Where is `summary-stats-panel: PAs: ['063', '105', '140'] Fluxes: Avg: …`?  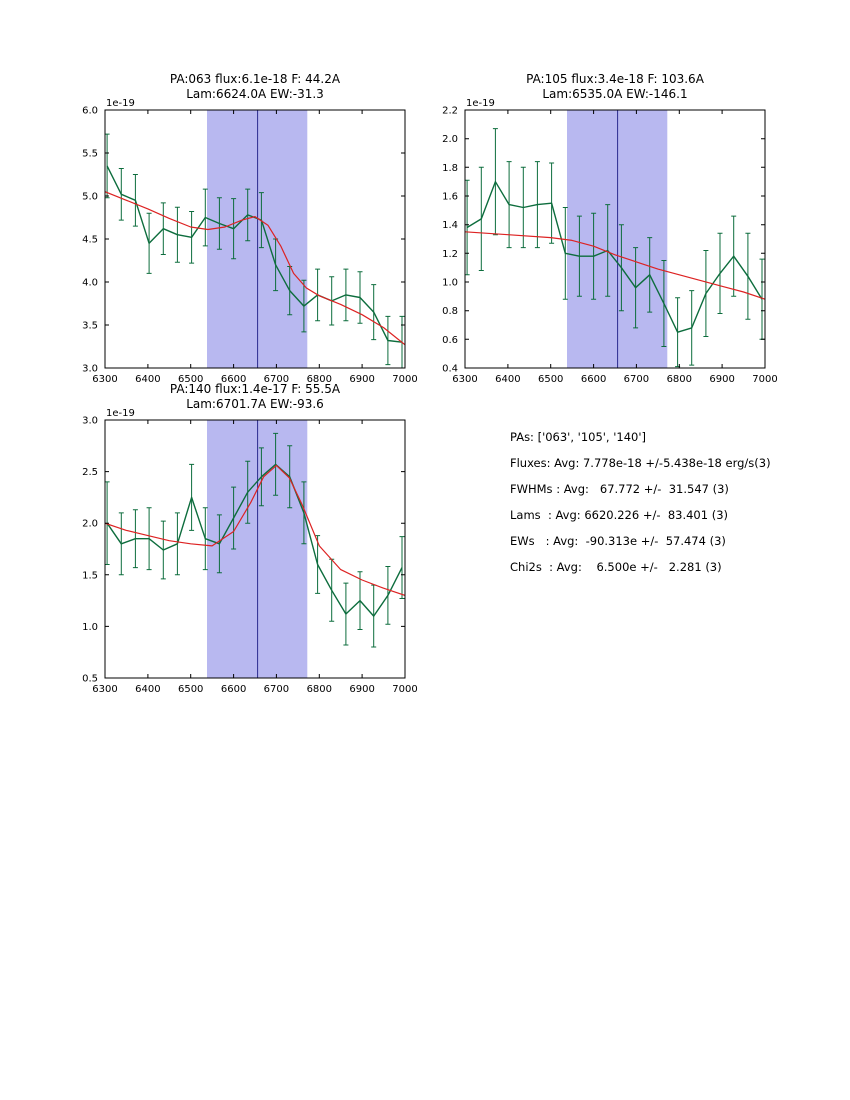
summary-stats-panel: PAs: ['063', '105', '140'] Fluxes: Avg: … is located at coordinates (640, 509).